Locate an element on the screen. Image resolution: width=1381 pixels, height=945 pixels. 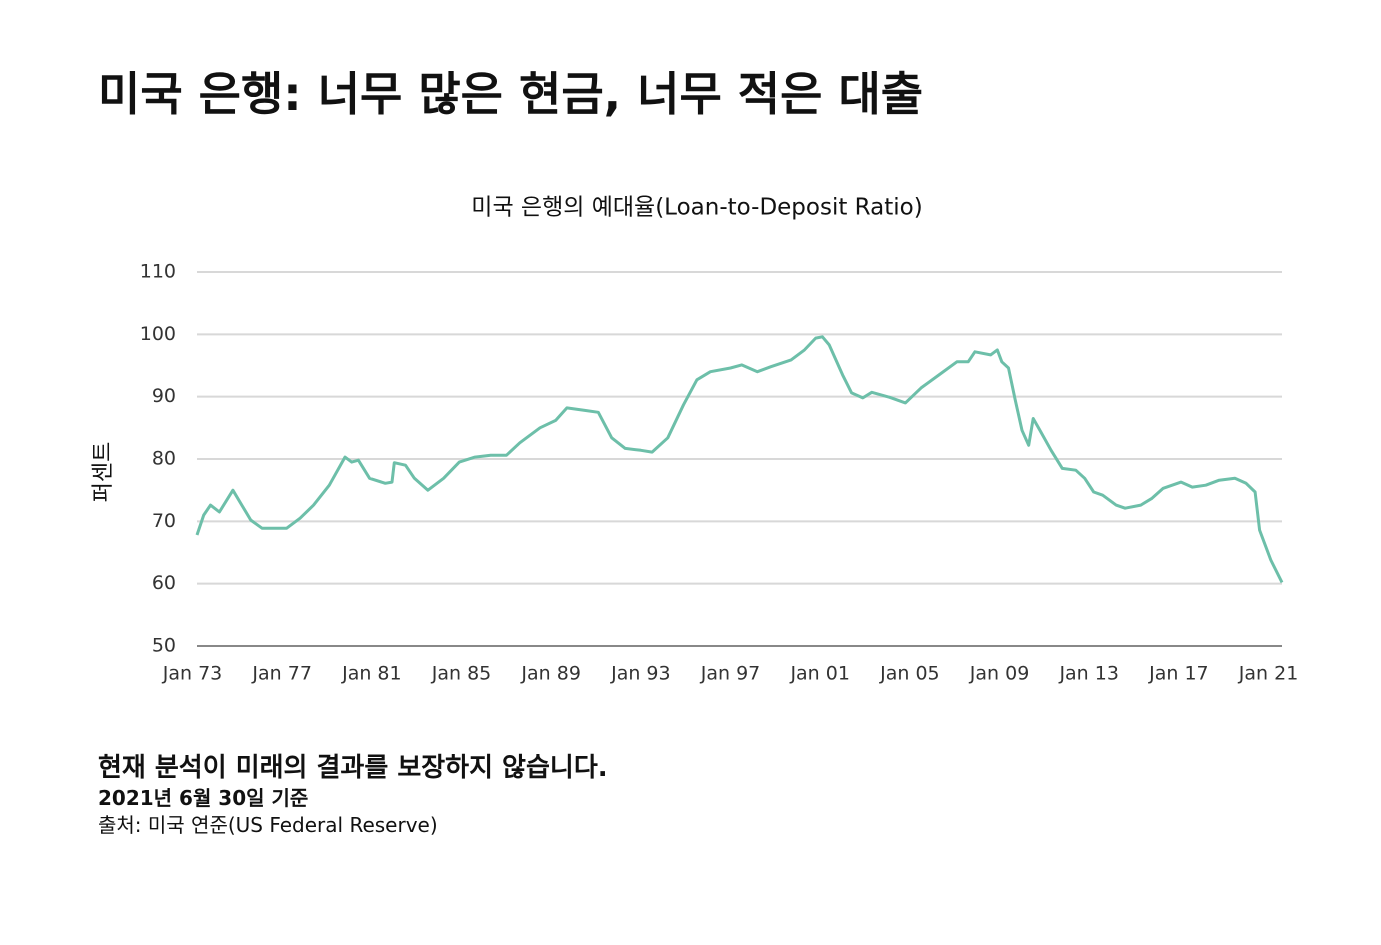
y-tick-label: 50 is located at coordinates (164, 646).